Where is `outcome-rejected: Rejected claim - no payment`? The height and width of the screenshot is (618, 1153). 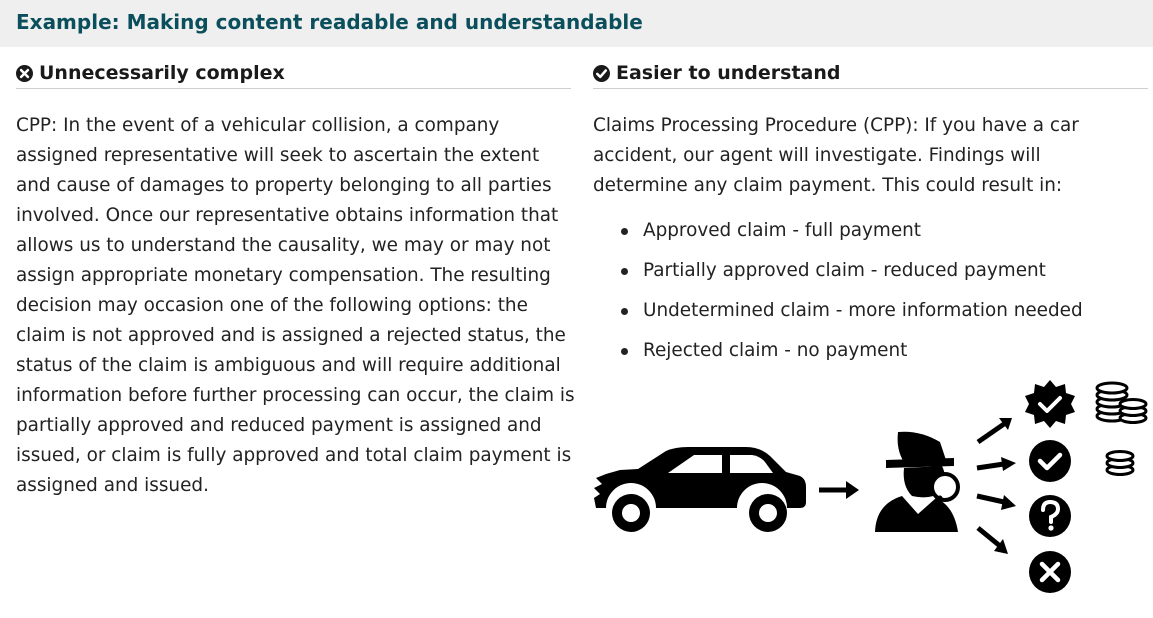 outcome-rejected: Rejected claim - no payment is located at coordinates (775, 350).